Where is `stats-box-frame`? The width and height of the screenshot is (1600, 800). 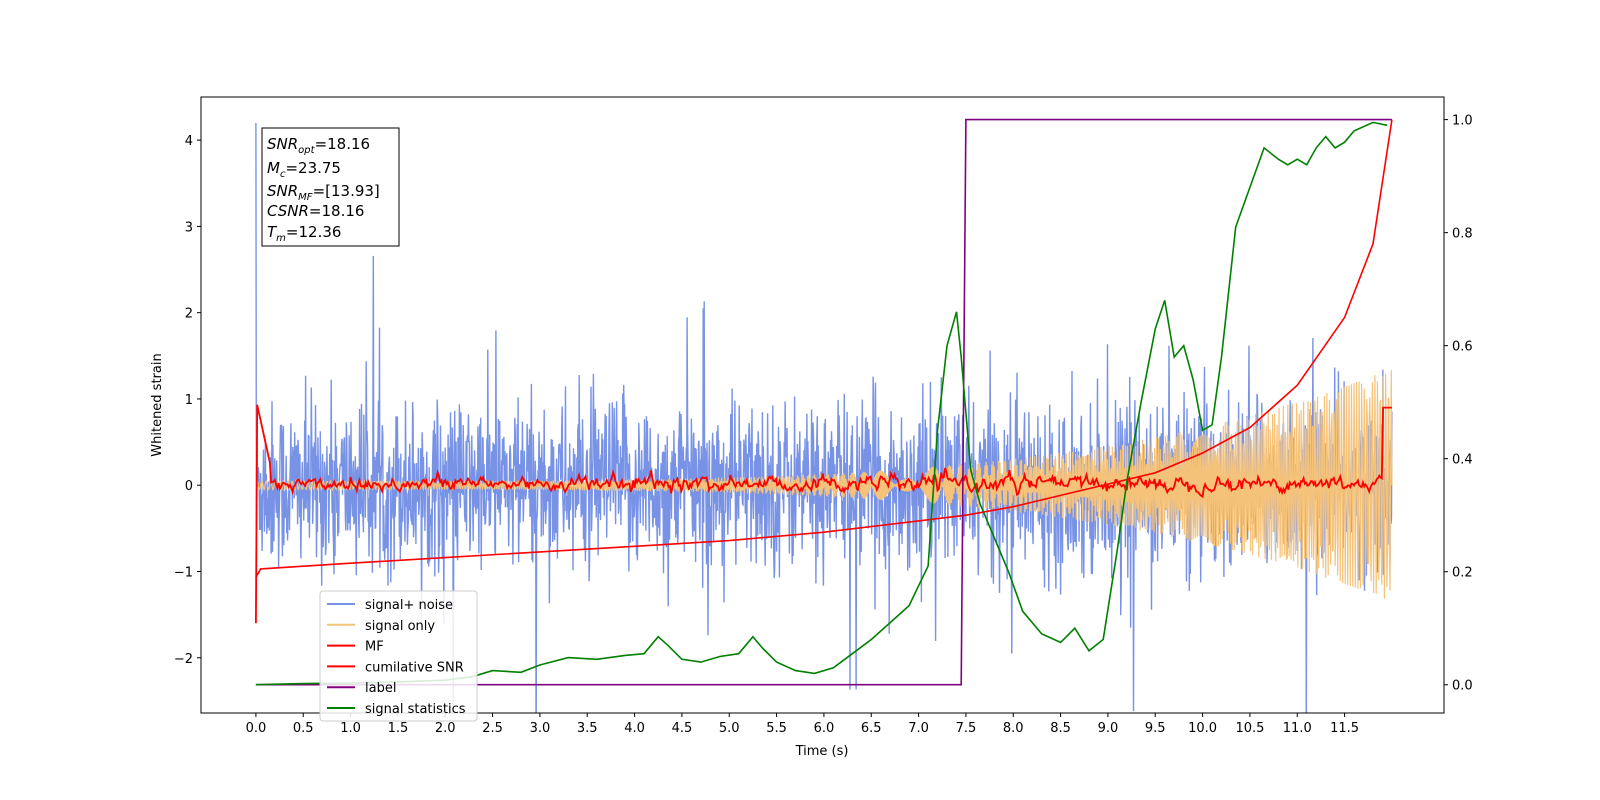 stats-box-frame is located at coordinates (330, 187).